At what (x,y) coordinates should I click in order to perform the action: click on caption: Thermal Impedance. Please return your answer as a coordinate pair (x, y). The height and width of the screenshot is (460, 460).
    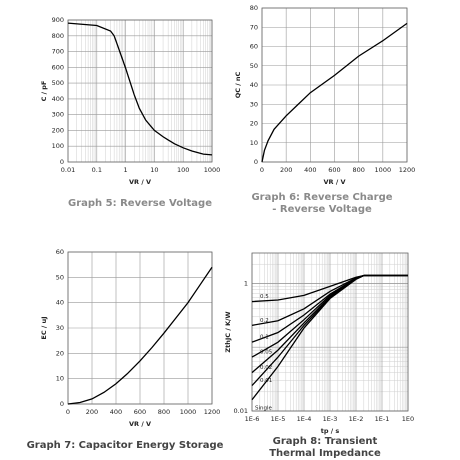
    Looking at the image, I should click on (325, 453).